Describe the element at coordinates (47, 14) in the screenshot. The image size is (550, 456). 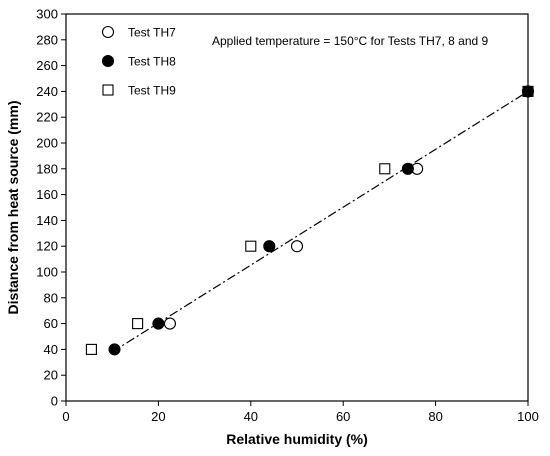
I see `y-tick-label: 300` at that location.